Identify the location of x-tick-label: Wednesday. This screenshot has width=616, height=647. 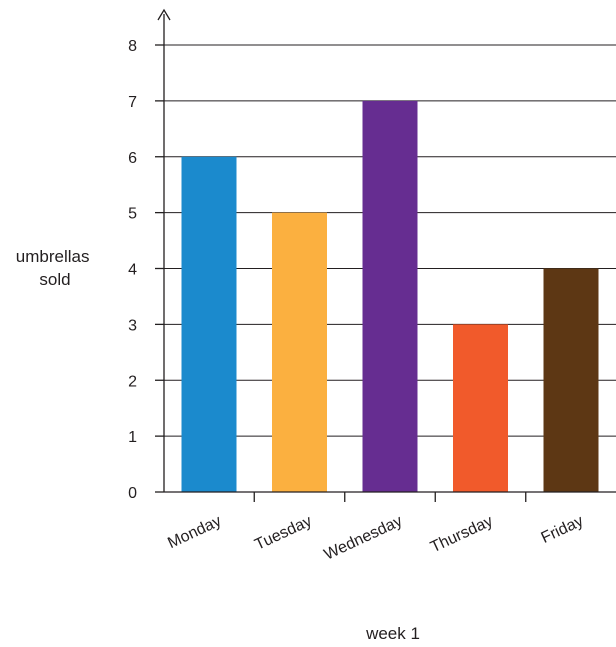
(363, 538).